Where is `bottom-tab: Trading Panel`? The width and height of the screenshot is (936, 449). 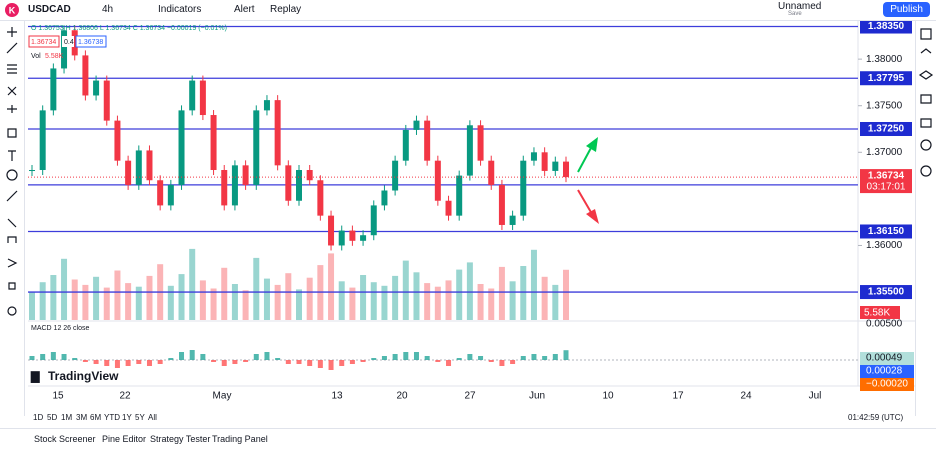 bottom-tab: Trading Panel is located at coordinates (240, 439).